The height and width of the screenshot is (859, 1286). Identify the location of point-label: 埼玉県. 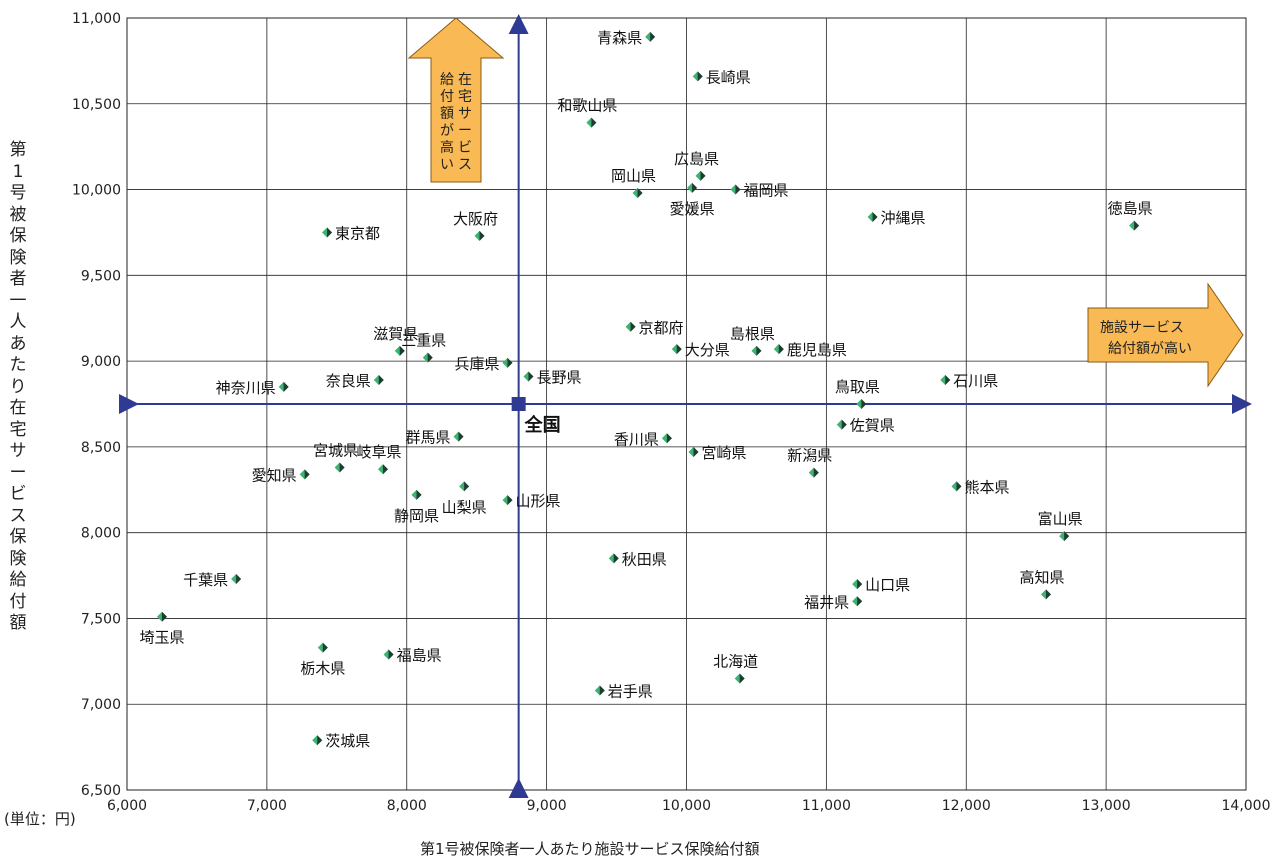
(161, 638).